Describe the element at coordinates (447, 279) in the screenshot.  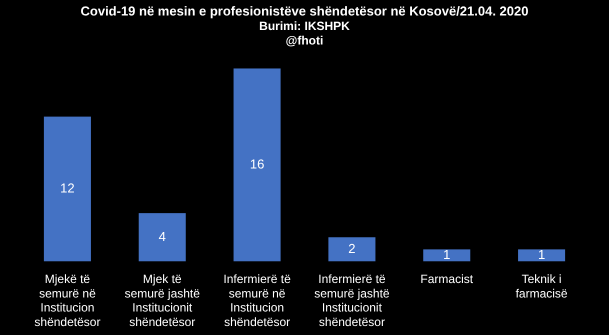
I see `x-tick-label: Farmacist` at that location.